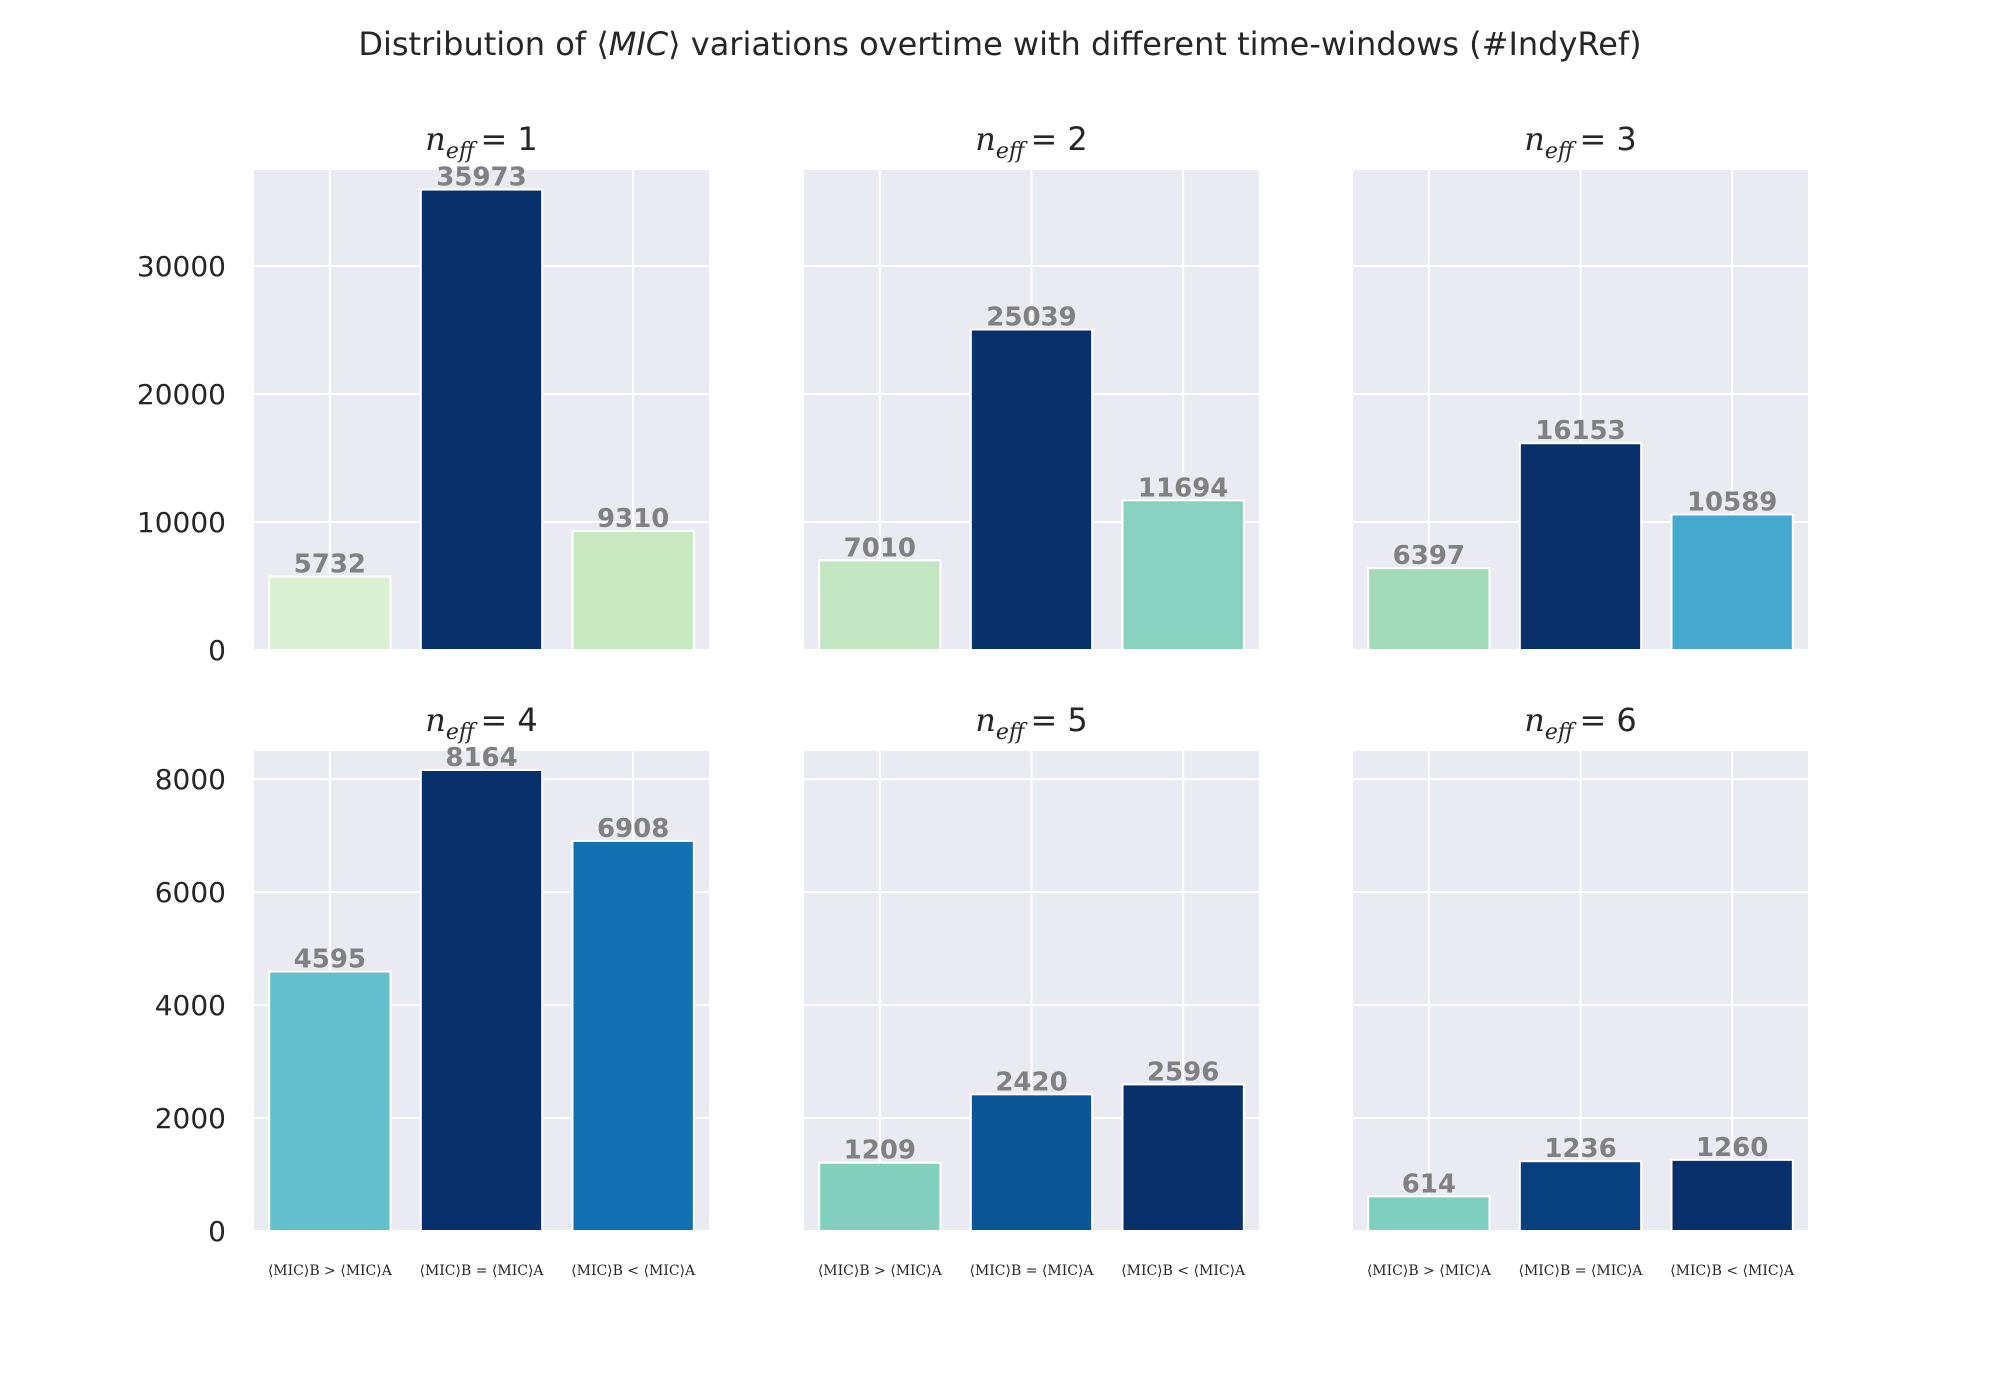 This screenshot has height=1400, width=2000. Describe the element at coordinates (880, 548) in the screenshot. I see `value-label: 7010` at that location.